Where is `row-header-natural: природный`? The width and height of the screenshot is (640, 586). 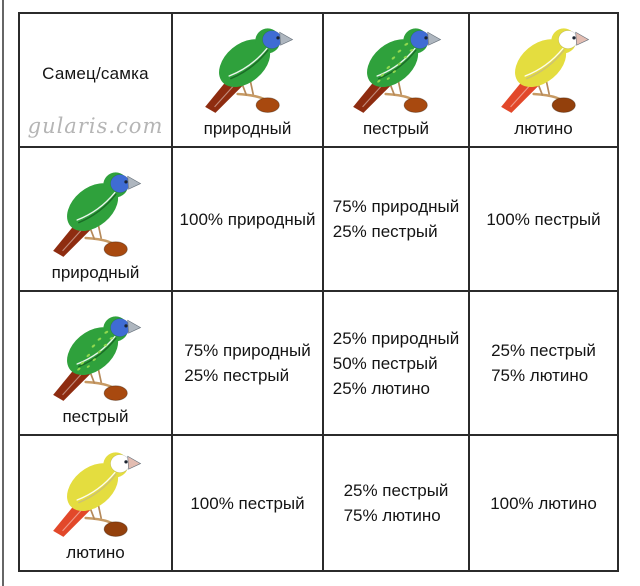
row-header-natural: природный is located at coordinates (96, 220).